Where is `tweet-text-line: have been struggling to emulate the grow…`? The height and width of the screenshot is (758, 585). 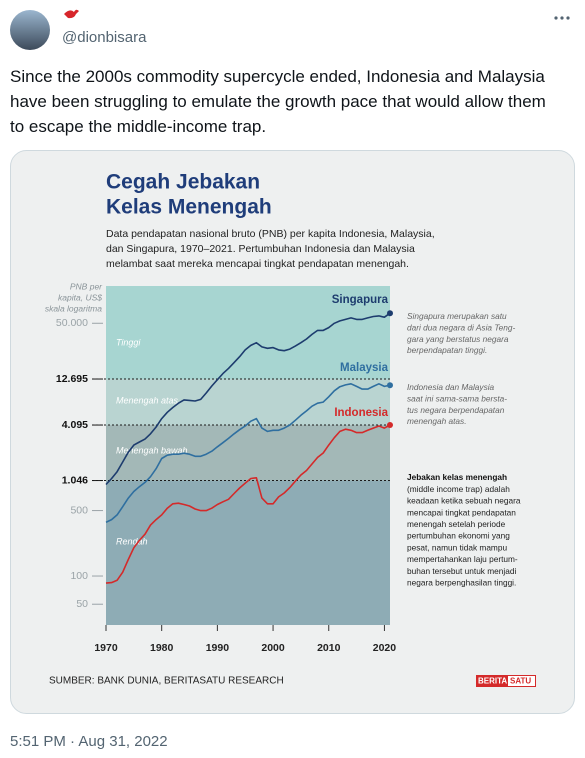 tweet-text-line: have been struggling to emulate the grow… is located at coordinates (278, 101).